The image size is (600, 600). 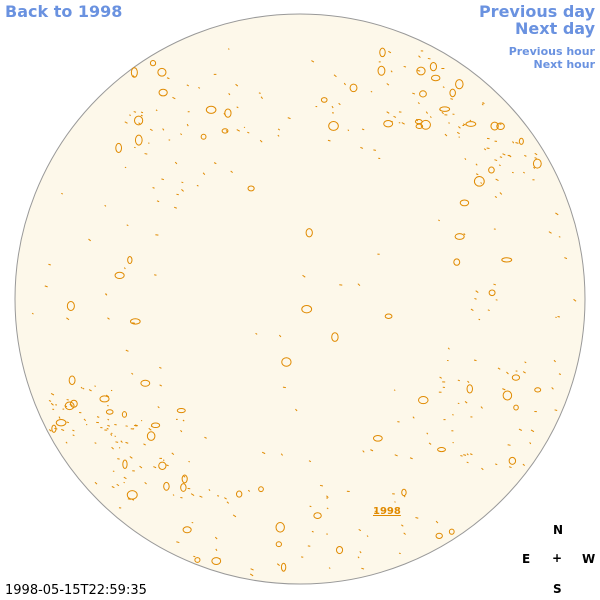 I want to click on year-link: 1998, so click(x=387, y=511).